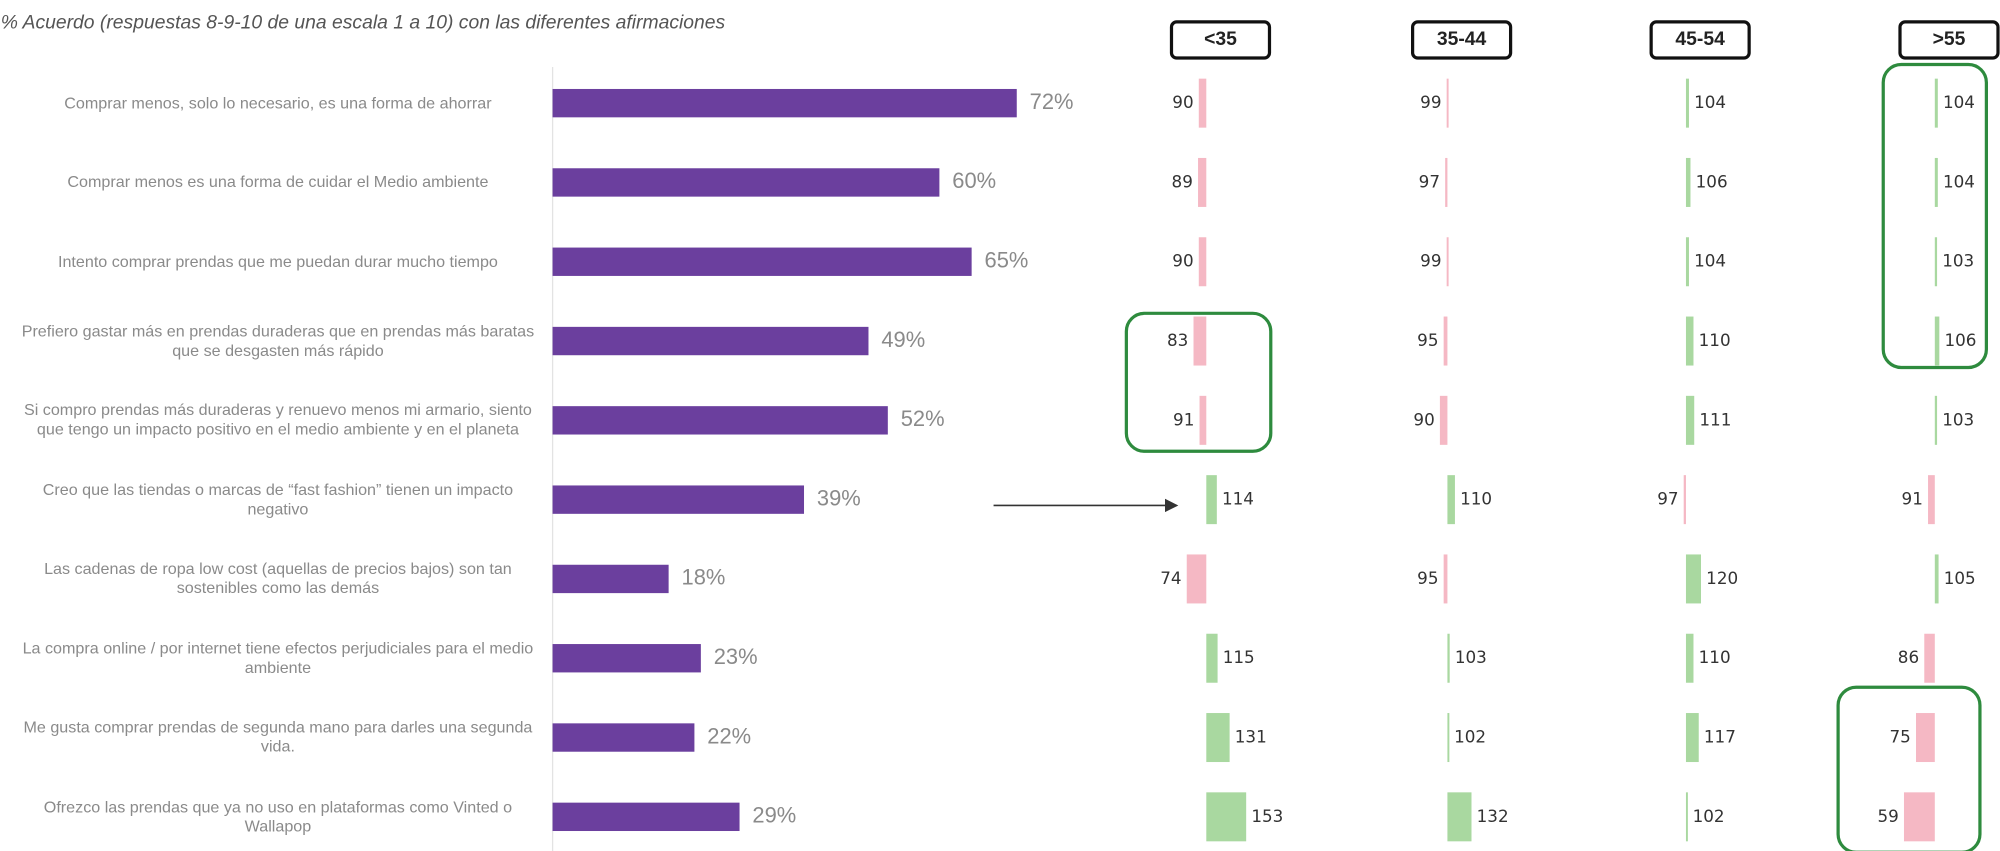 The height and width of the screenshot is (851, 2000). What do you see at coordinates (1709, 816) in the screenshot?
I see `index-label: 102` at bounding box center [1709, 816].